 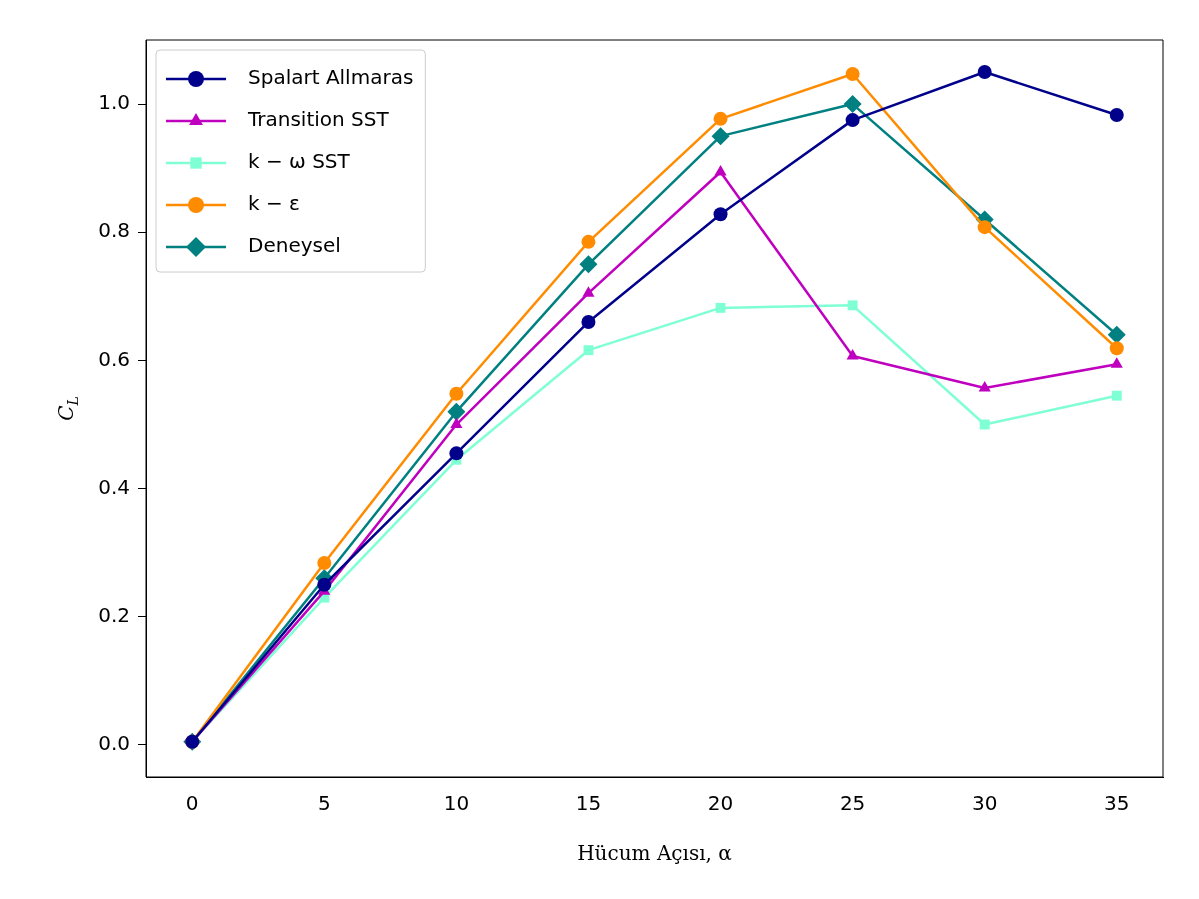 I want to click on legend-label: Transition SST, so click(x=318, y=119).